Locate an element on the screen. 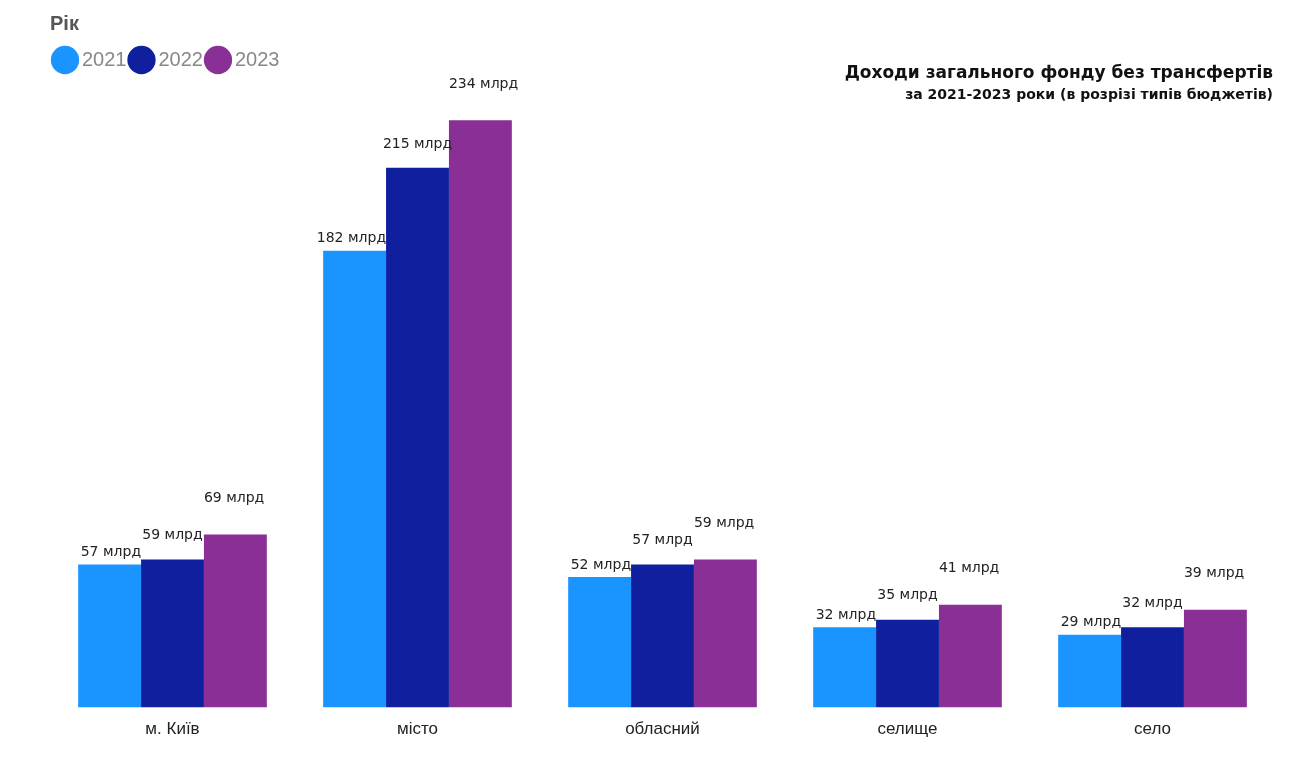 Image resolution: width=1295 pixels, height=762 pixels. legend-title: Рік is located at coordinates (65, 22).